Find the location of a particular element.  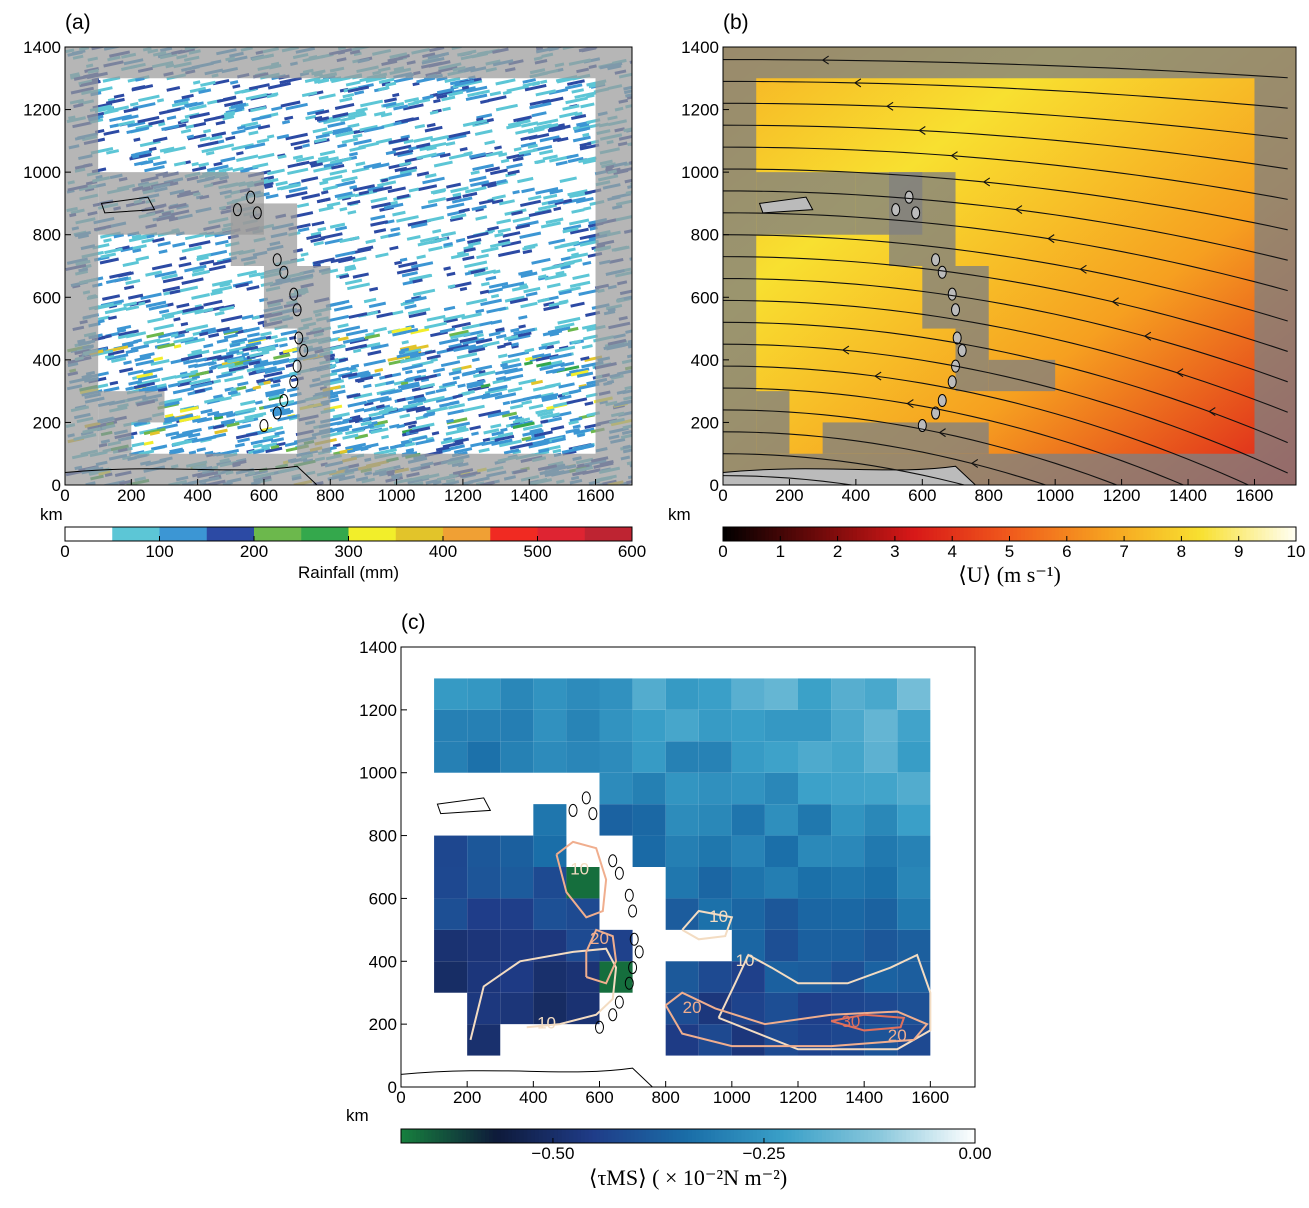

x-tick-label: 600 is located at coordinates (264, 495).